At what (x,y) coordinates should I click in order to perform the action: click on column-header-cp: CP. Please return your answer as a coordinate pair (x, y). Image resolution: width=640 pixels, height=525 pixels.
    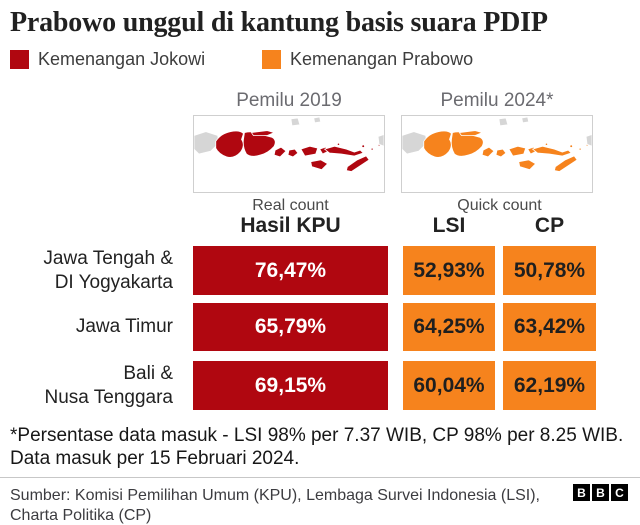
    Looking at the image, I should click on (549, 225).